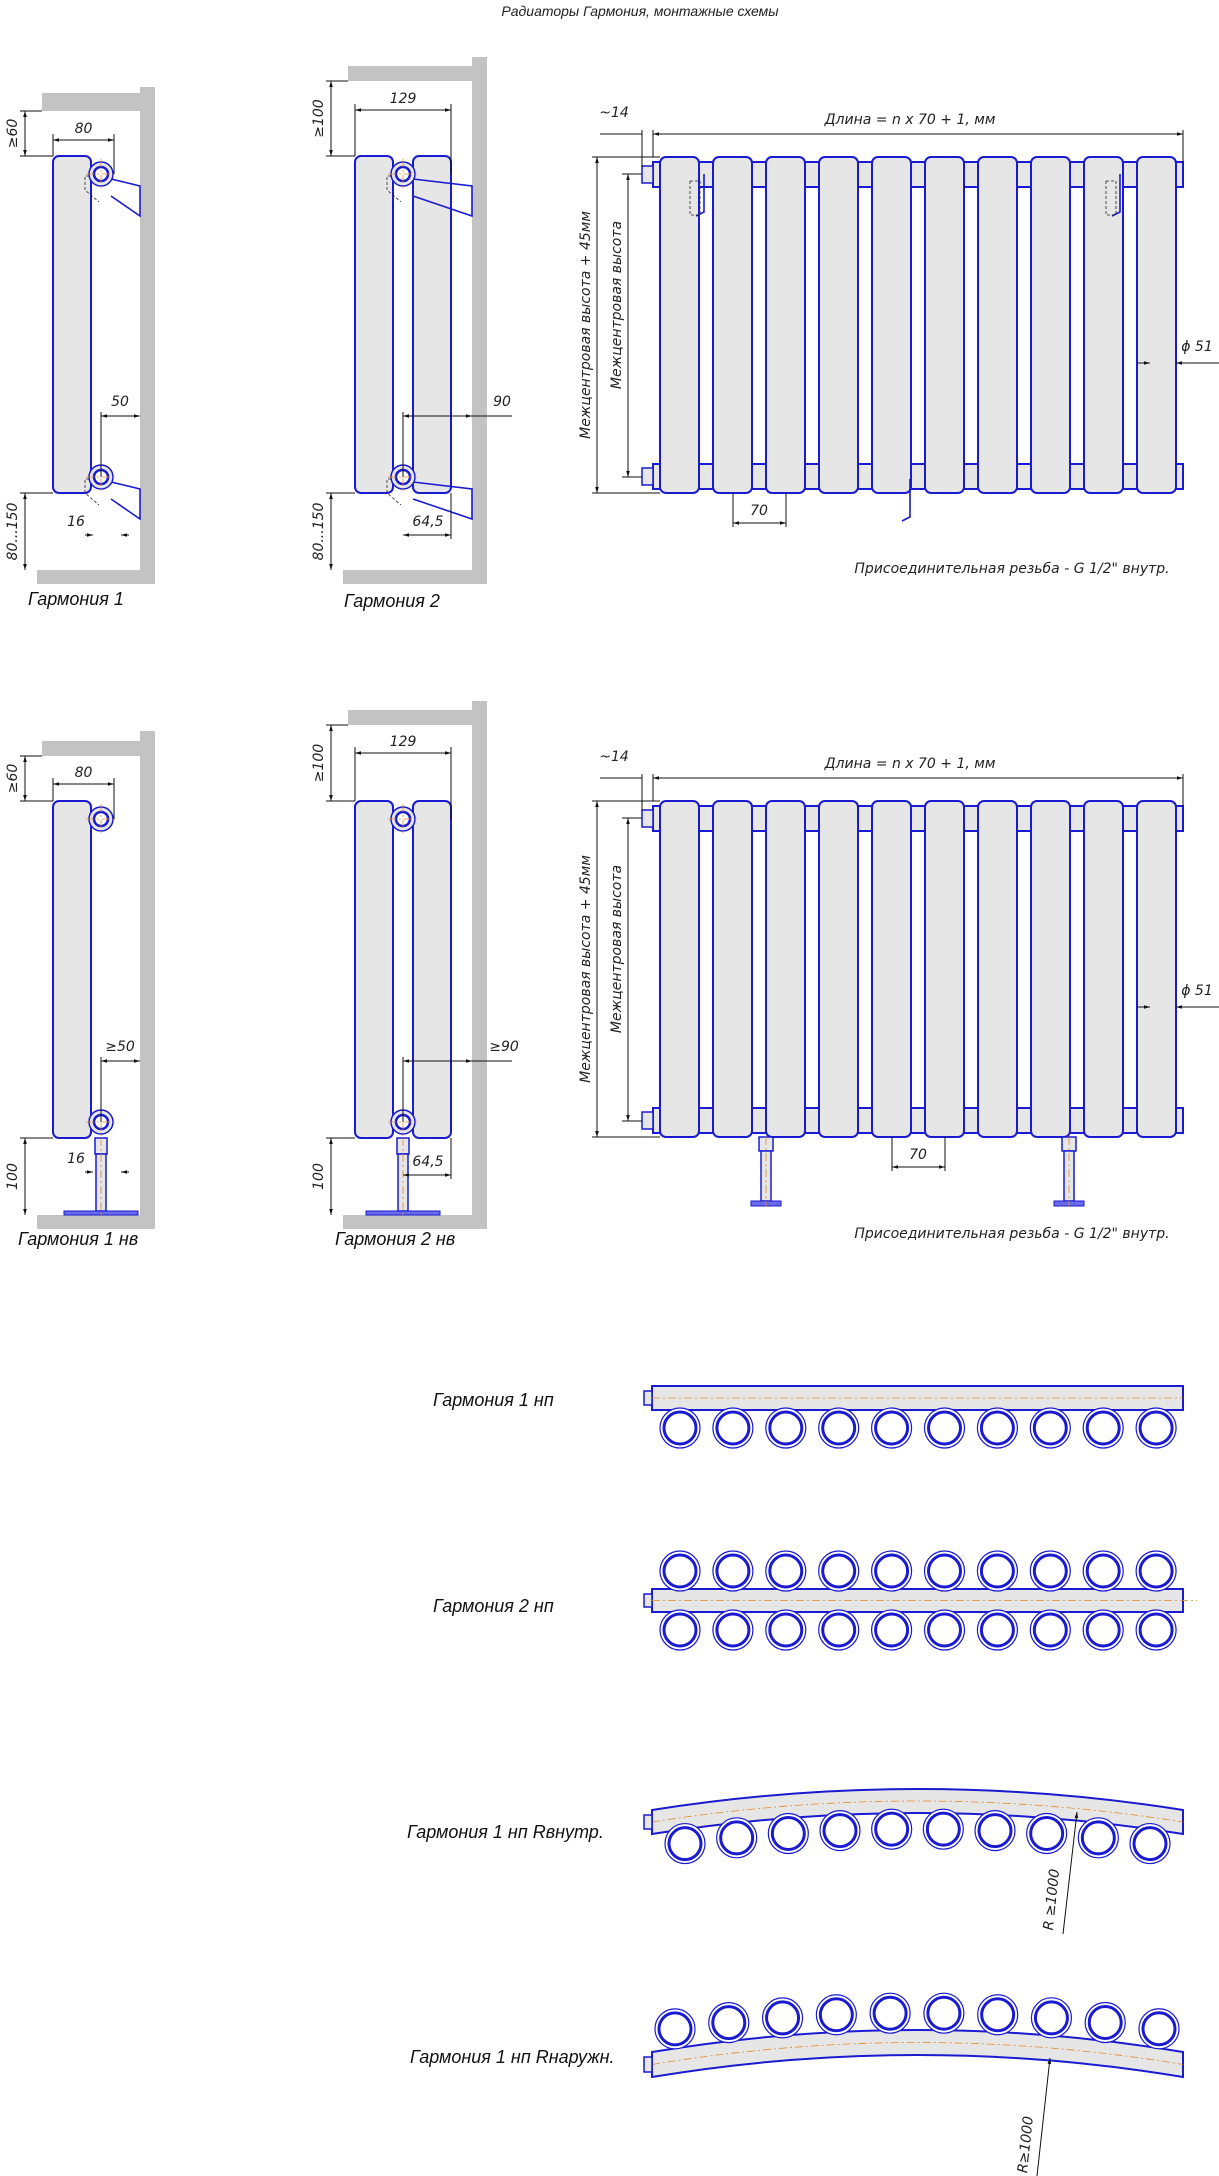 The height and width of the screenshot is (2176, 1219). What do you see at coordinates (1052, 1899) in the screenshot?
I see `dim-radius-text: R ≥1000` at bounding box center [1052, 1899].